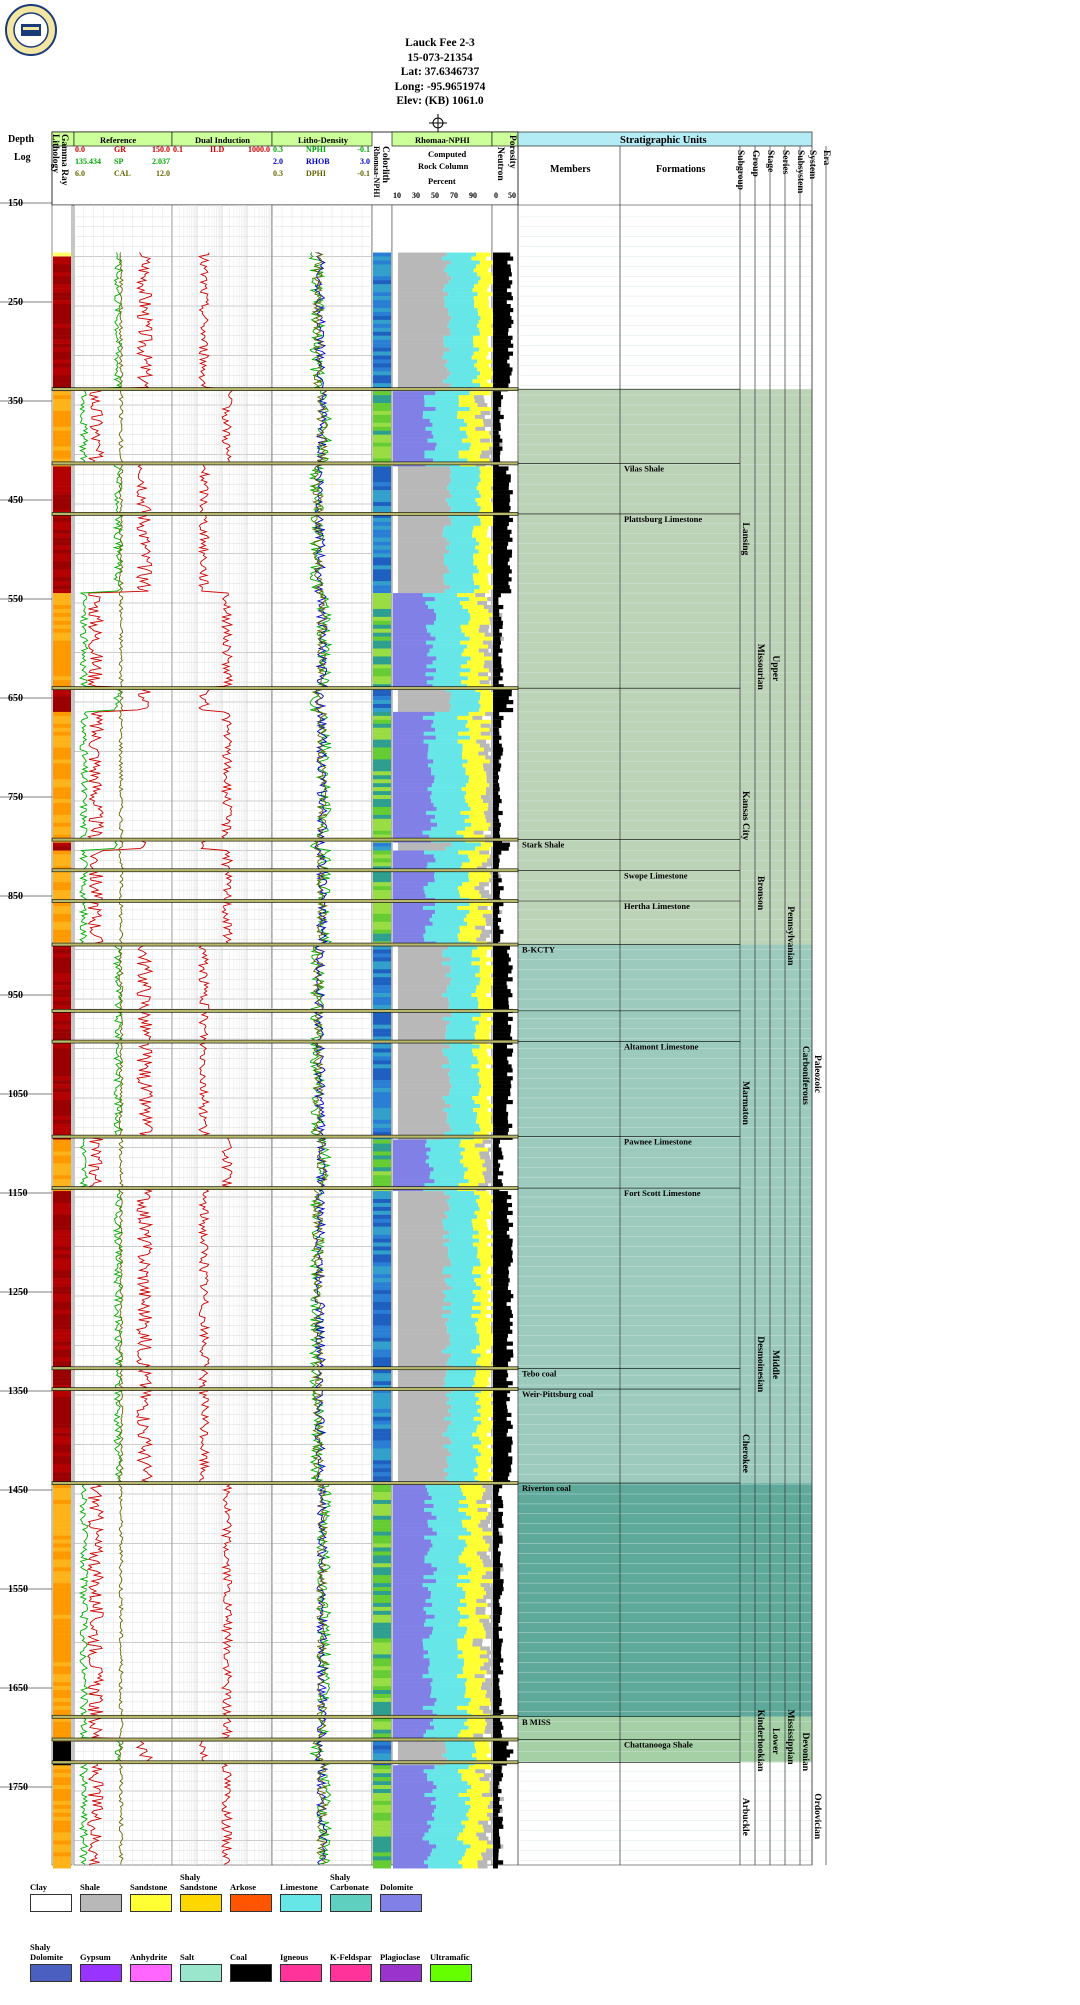  What do you see at coordinates (278, 149) in the screenshot?
I see `ld-min: 0.3` at bounding box center [278, 149].